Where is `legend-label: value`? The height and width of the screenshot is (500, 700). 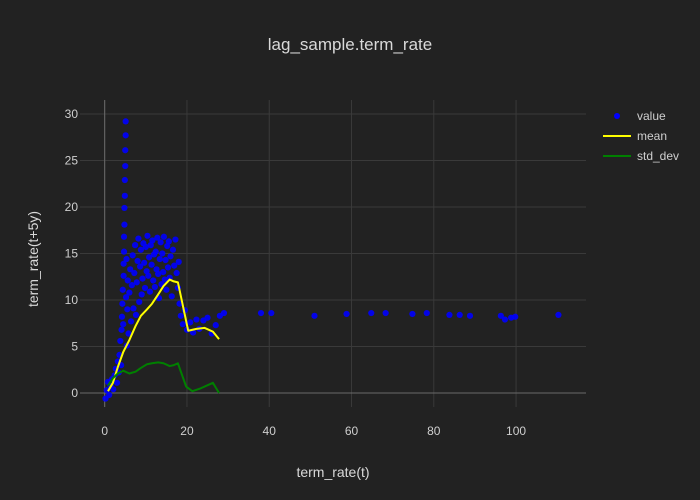 legend-label: value is located at coordinates (651, 116).